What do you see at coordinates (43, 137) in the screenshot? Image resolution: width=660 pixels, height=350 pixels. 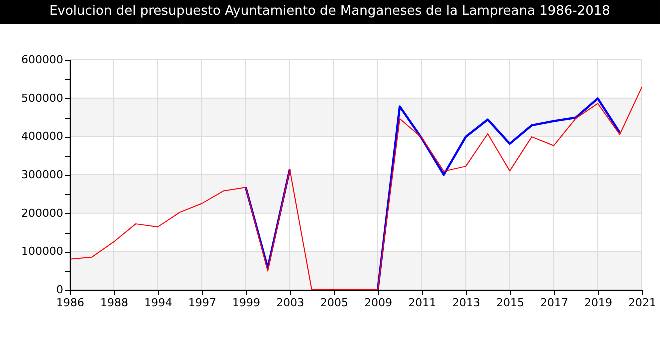 I see `y-tick-label: 400000` at bounding box center [43, 137].